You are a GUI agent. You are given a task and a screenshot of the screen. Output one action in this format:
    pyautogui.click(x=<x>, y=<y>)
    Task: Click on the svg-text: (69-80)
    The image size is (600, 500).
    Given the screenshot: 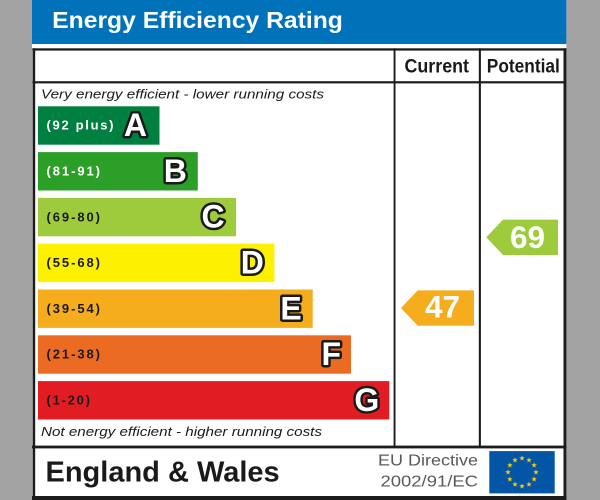 What is the action you would take?
    pyautogui.click(x=74, y=216)
    